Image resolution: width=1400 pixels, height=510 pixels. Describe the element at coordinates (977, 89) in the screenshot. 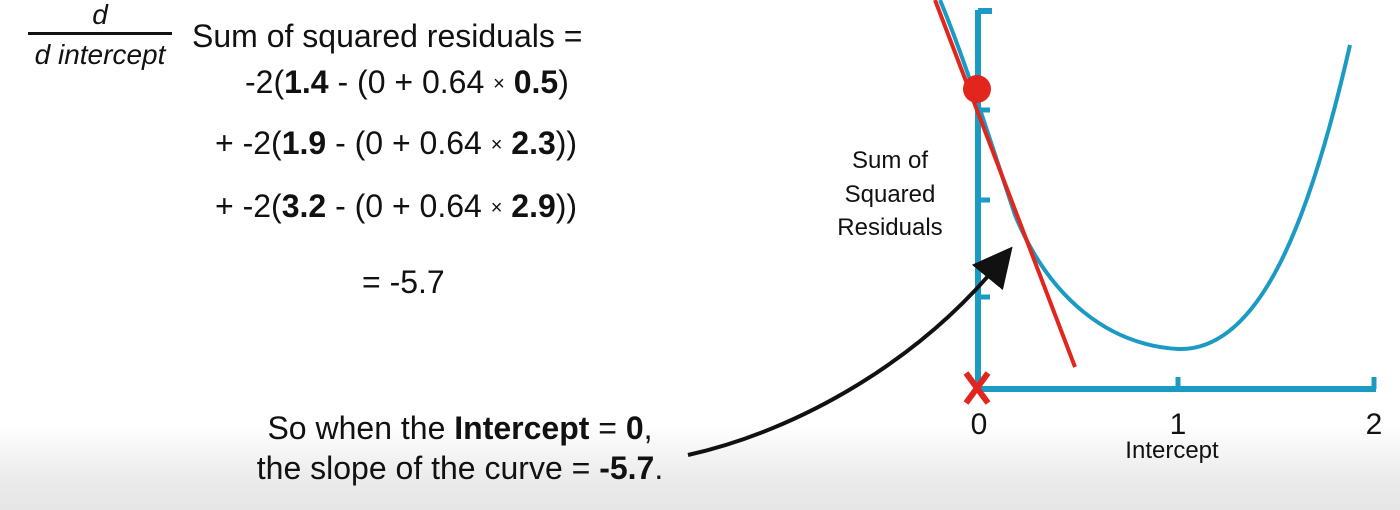

I see `tangent-point` at that location.